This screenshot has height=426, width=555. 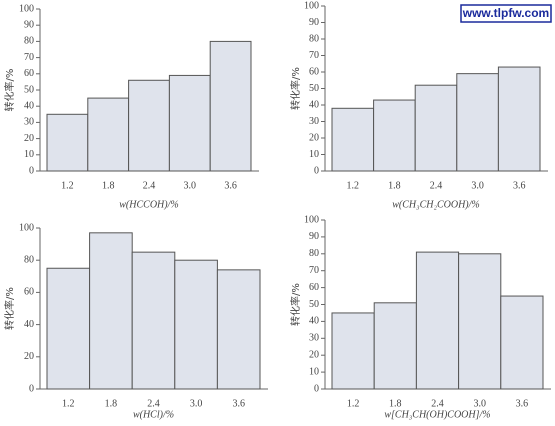 What do you see at coordinates (436, 204) in the screenshot?
I see `x-axis-label: w(CH₃CH₂COOH)/%` at bounding box center [436, 204].